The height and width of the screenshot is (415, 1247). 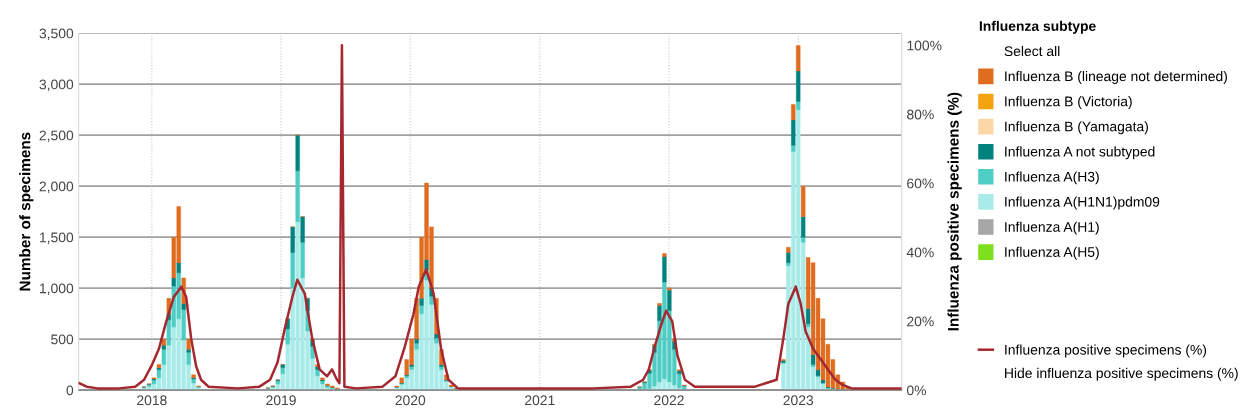 I want to click on y-tick-label: 1,000, so click(x=57, y=289).